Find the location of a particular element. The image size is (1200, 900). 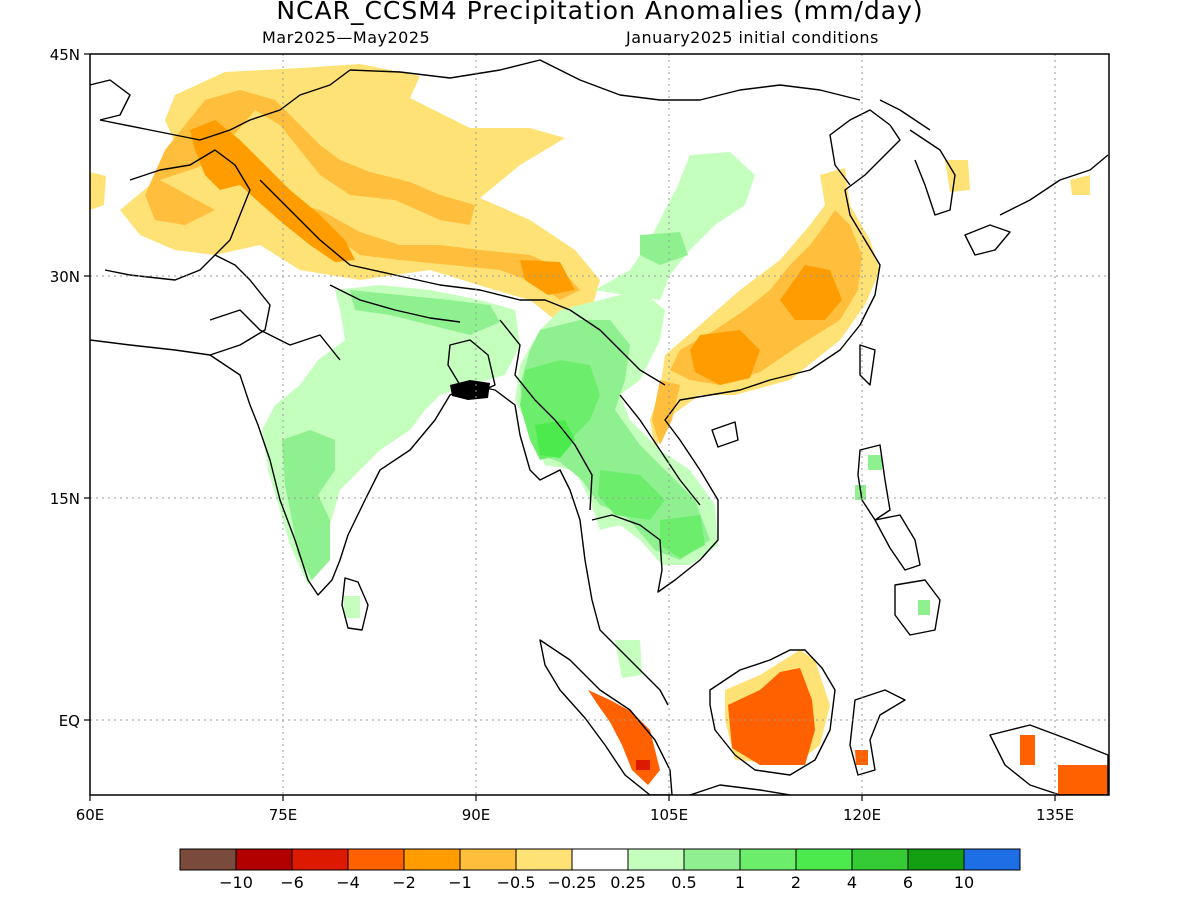

lon-label-75: 75E is located at coordinates (283, 815).